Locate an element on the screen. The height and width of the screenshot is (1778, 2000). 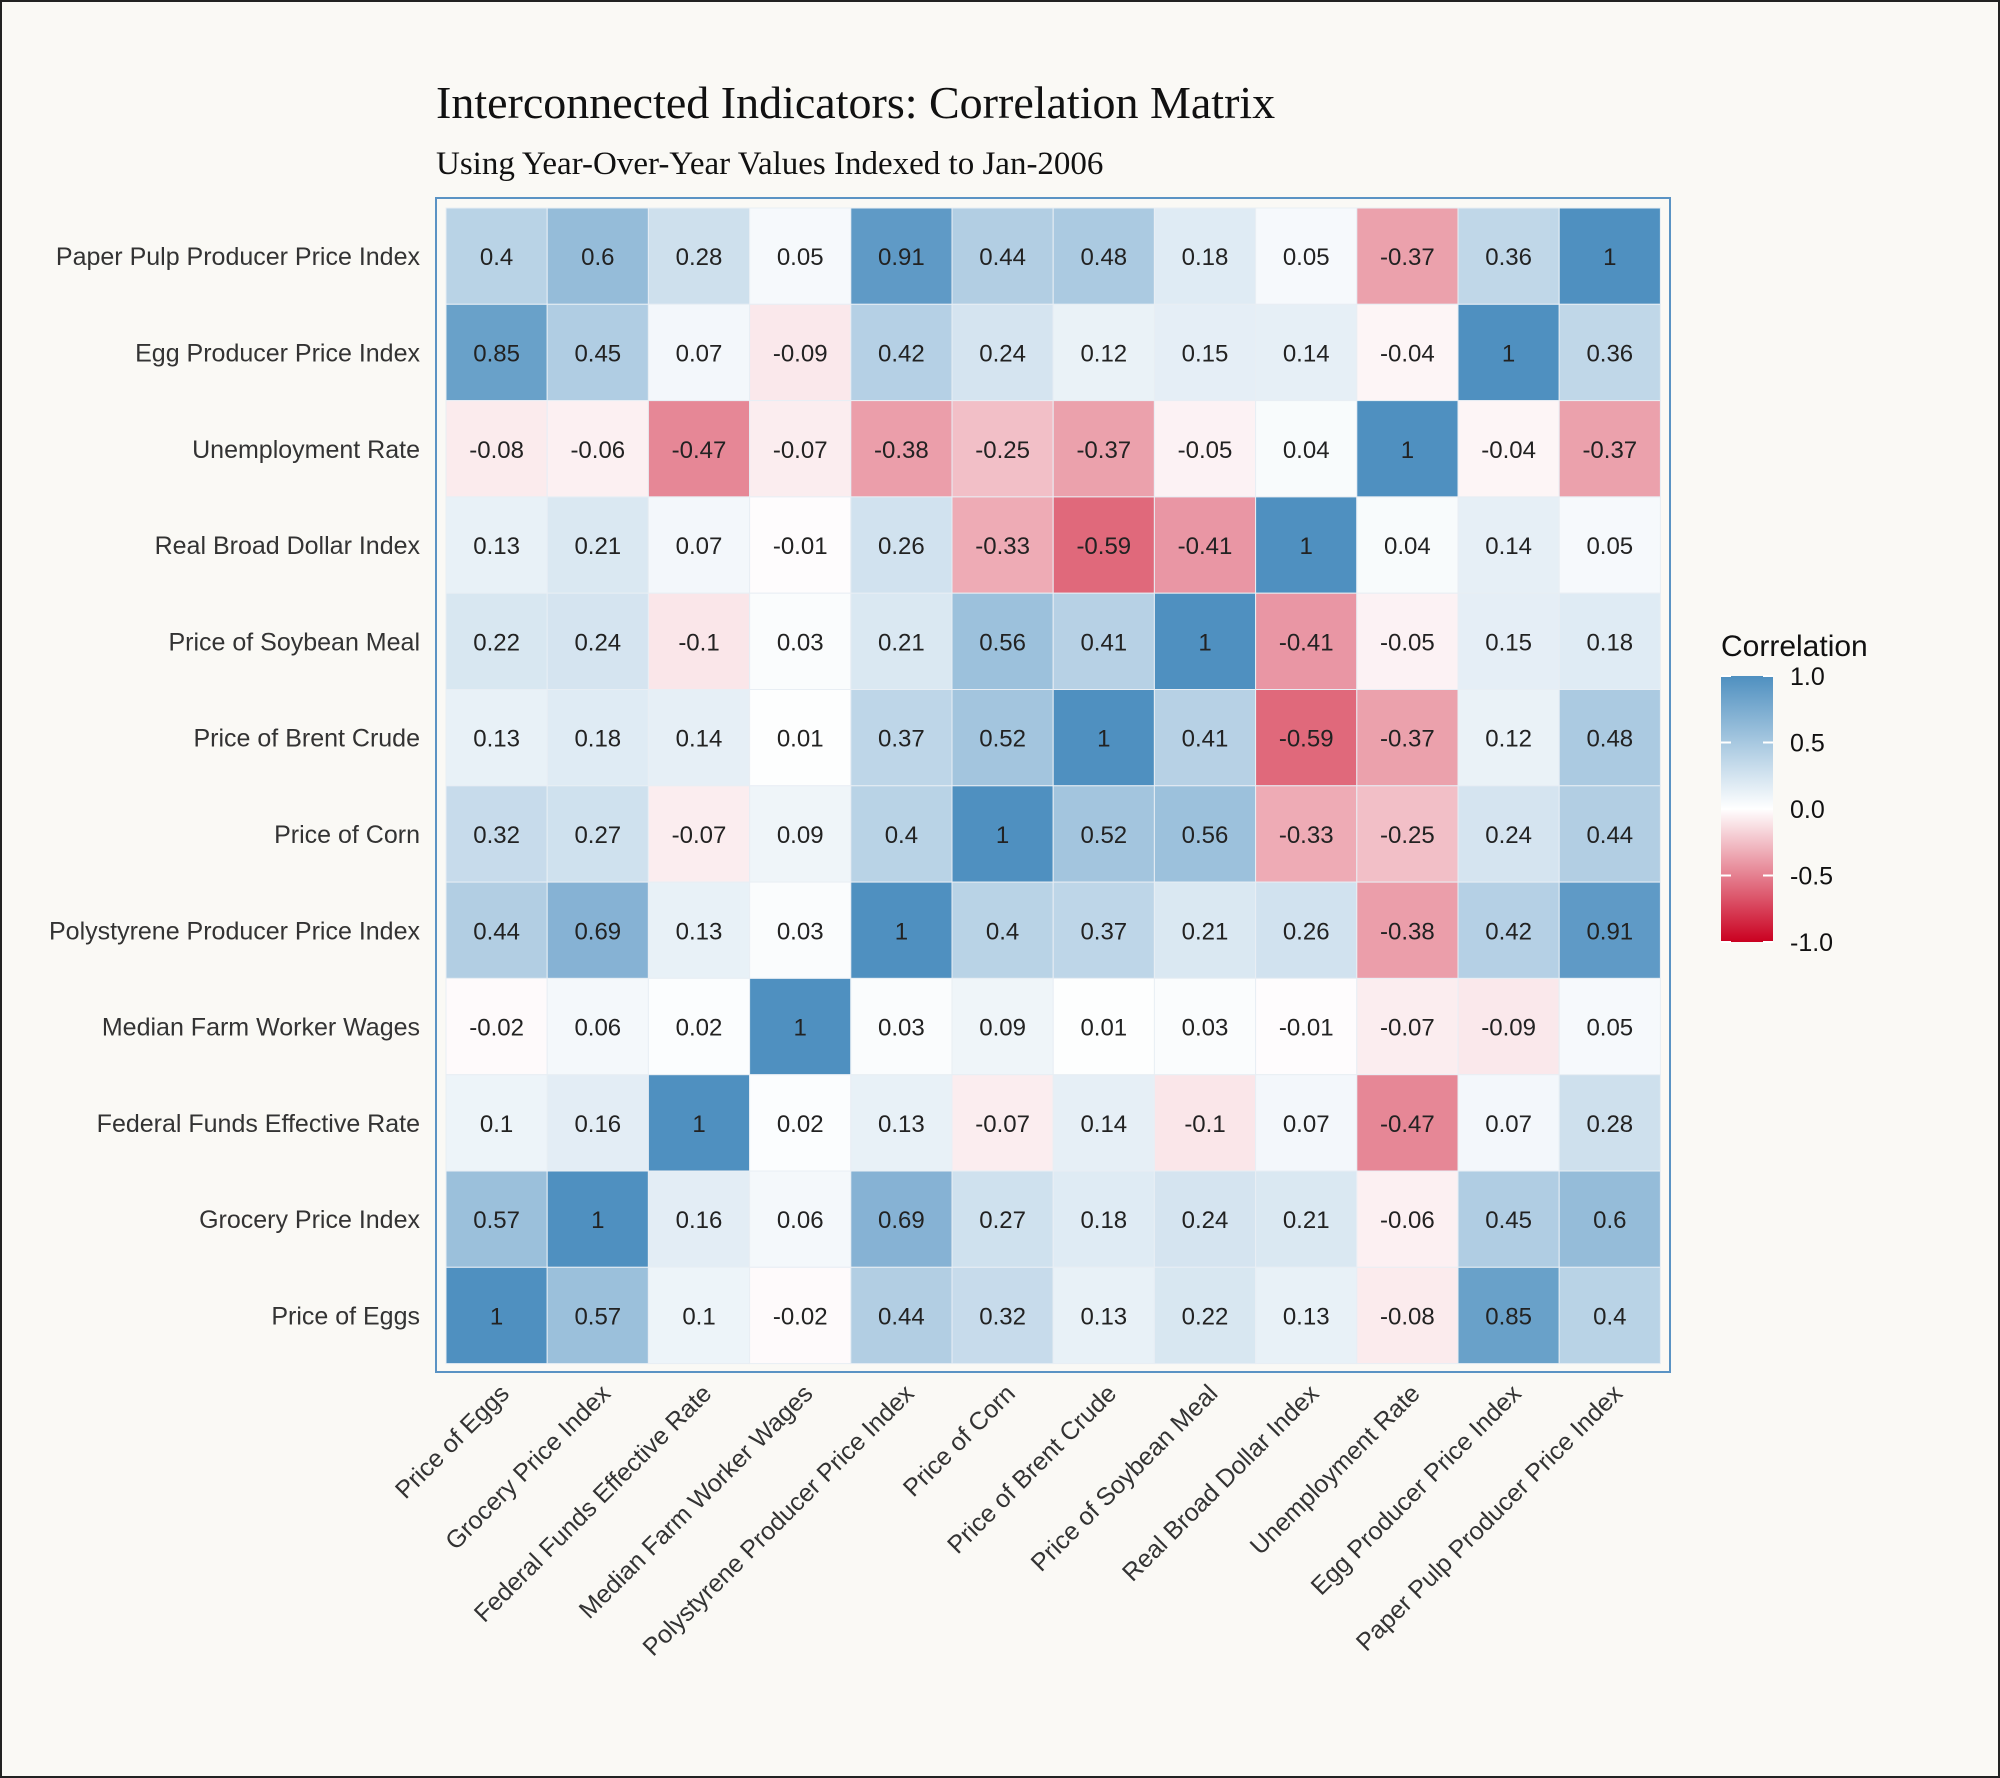
cell-value-label: 0.15 is located at coordinates (1508, 642).